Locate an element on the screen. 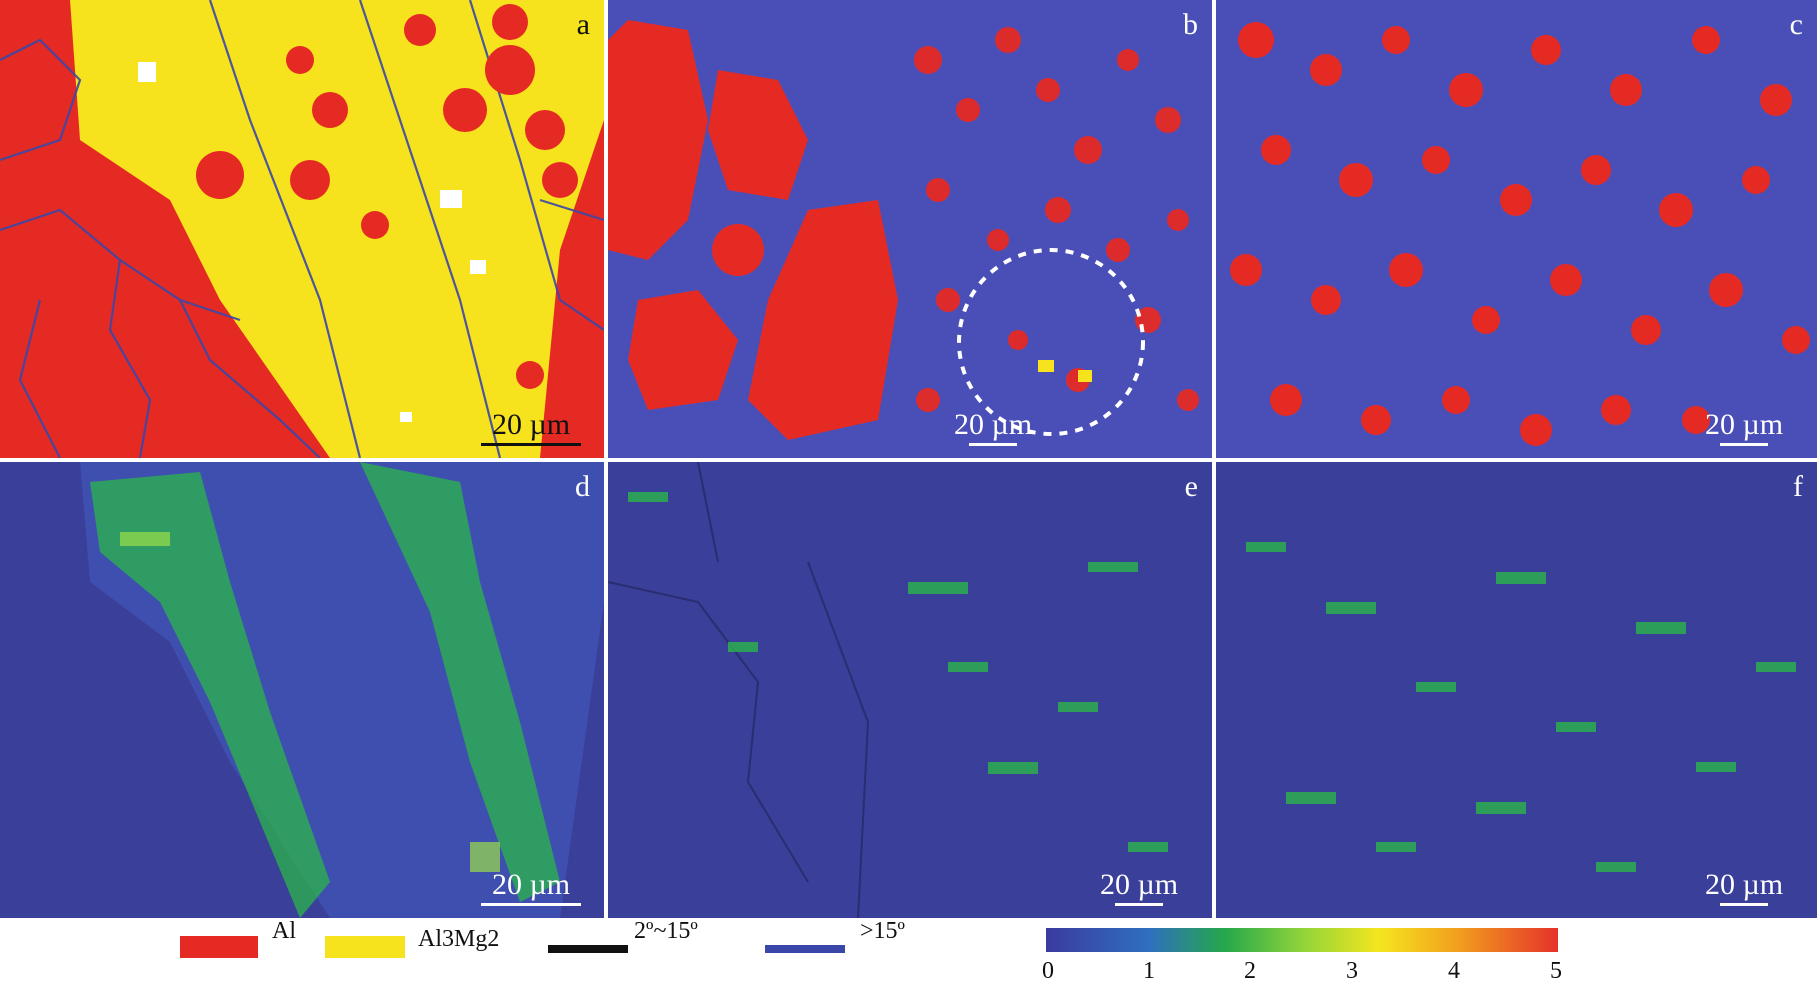 Image resolution: width=1817 pixels, height=990 pixels. legend-label-high-angle: >15º is located at coordinates (882, 931).